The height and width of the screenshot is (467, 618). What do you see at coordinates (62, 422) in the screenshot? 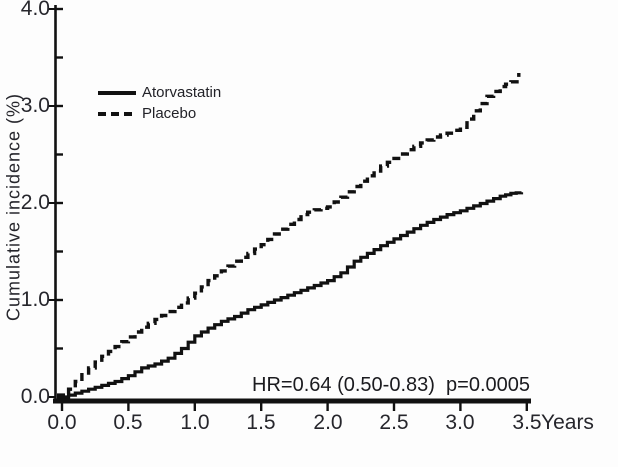
I see `x-tick-label: 0.0` at bounding box center [62, 422].